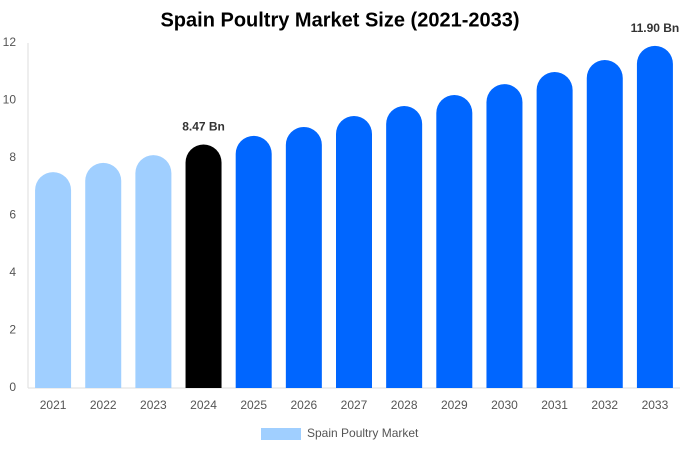  What do you see at coordinates (53, 405) in the screenshot?
I see `x-tick-label: 2021` at bounding box center [53, 405].